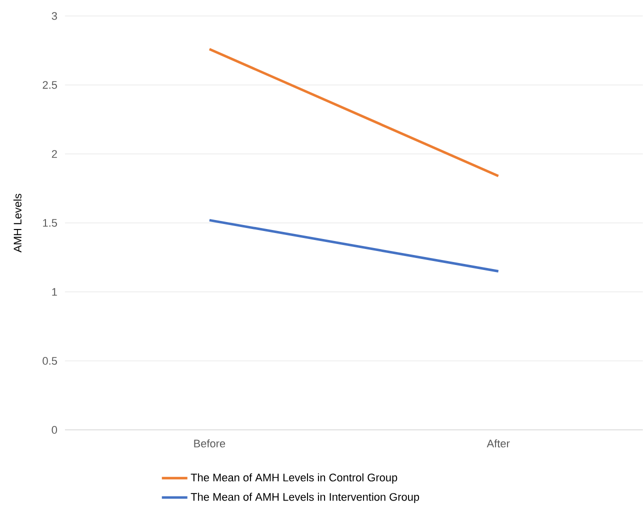 The width and height of the screenshot is (643, 524). I want to click on y-tick-label: 2, so click(54, 154).